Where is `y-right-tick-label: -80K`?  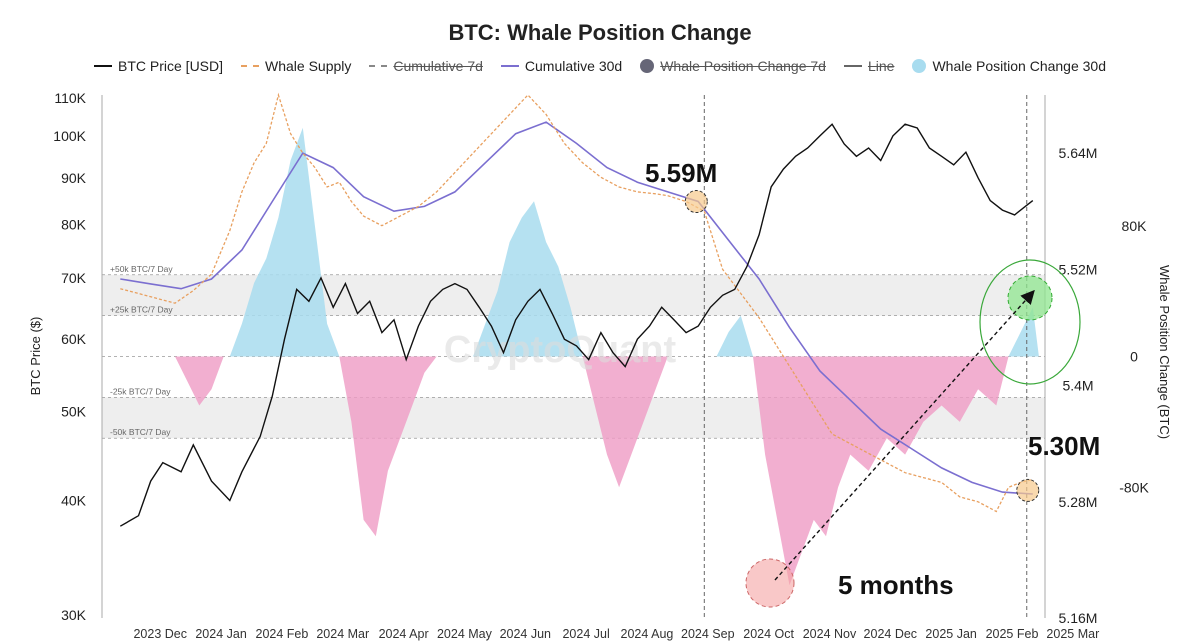
y-right-tick-label: -80K is located at coordinates (1134, 487).